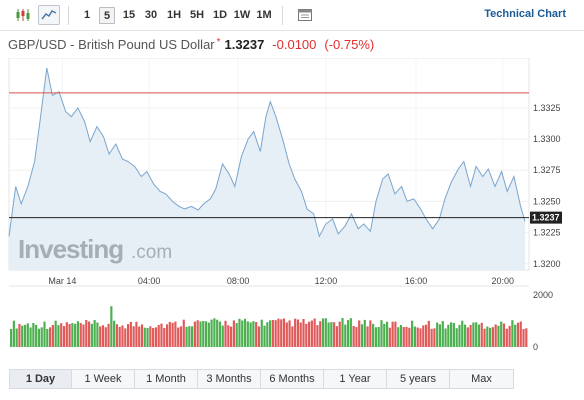 This screenshot has height=400, width=584. What do you see at coordinates (107, 15) in the screenshot?
I see `timeframe-5: 5` at bounding box center [107, 15].